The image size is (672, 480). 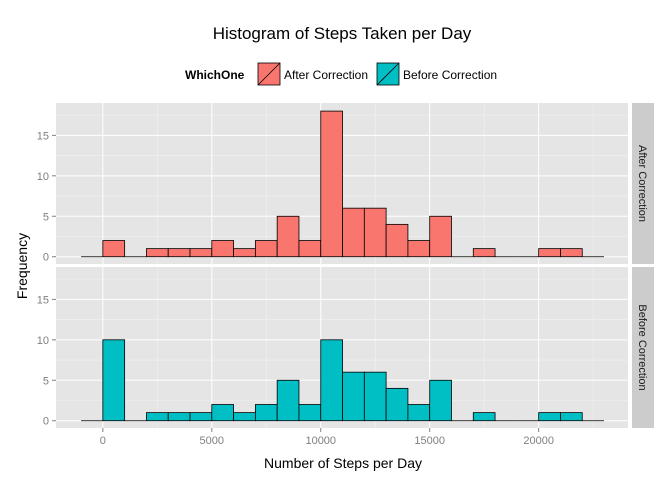 I want to click on x-tick-label: 5000, so click(x=212, y=441).